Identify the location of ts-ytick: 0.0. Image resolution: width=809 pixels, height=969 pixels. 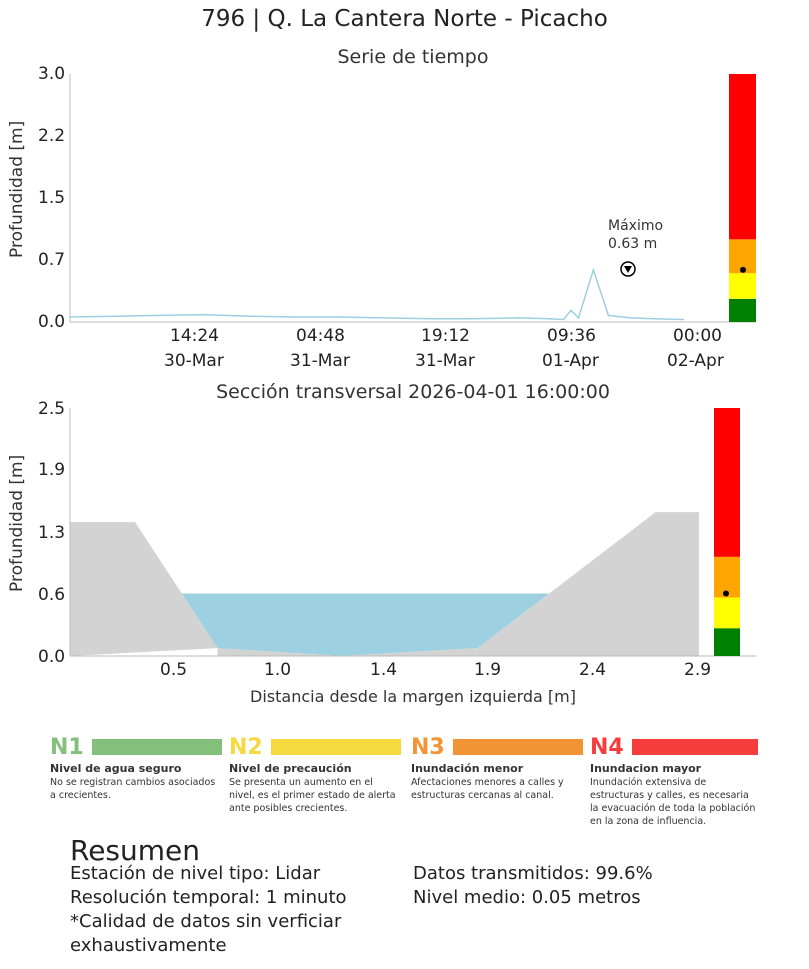
(52, 322).